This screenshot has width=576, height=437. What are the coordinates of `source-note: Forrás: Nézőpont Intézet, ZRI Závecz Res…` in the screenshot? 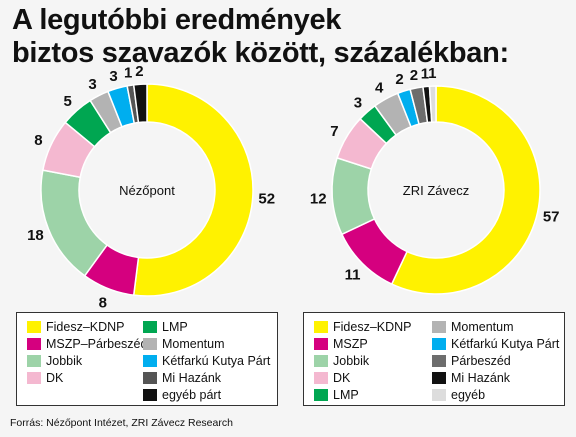 It's located at (121, 423).